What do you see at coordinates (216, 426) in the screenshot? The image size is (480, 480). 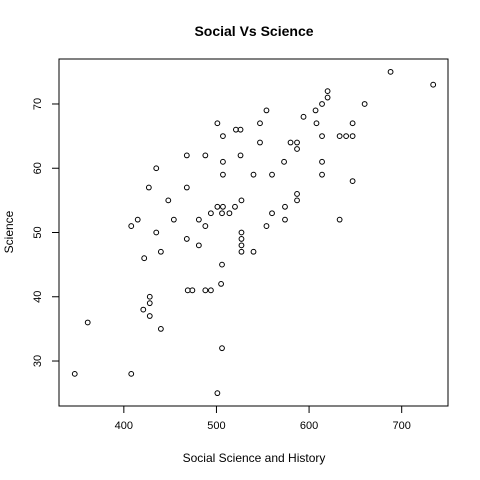 I see `x-tick-label: 500` at bounding box center [216, 426].